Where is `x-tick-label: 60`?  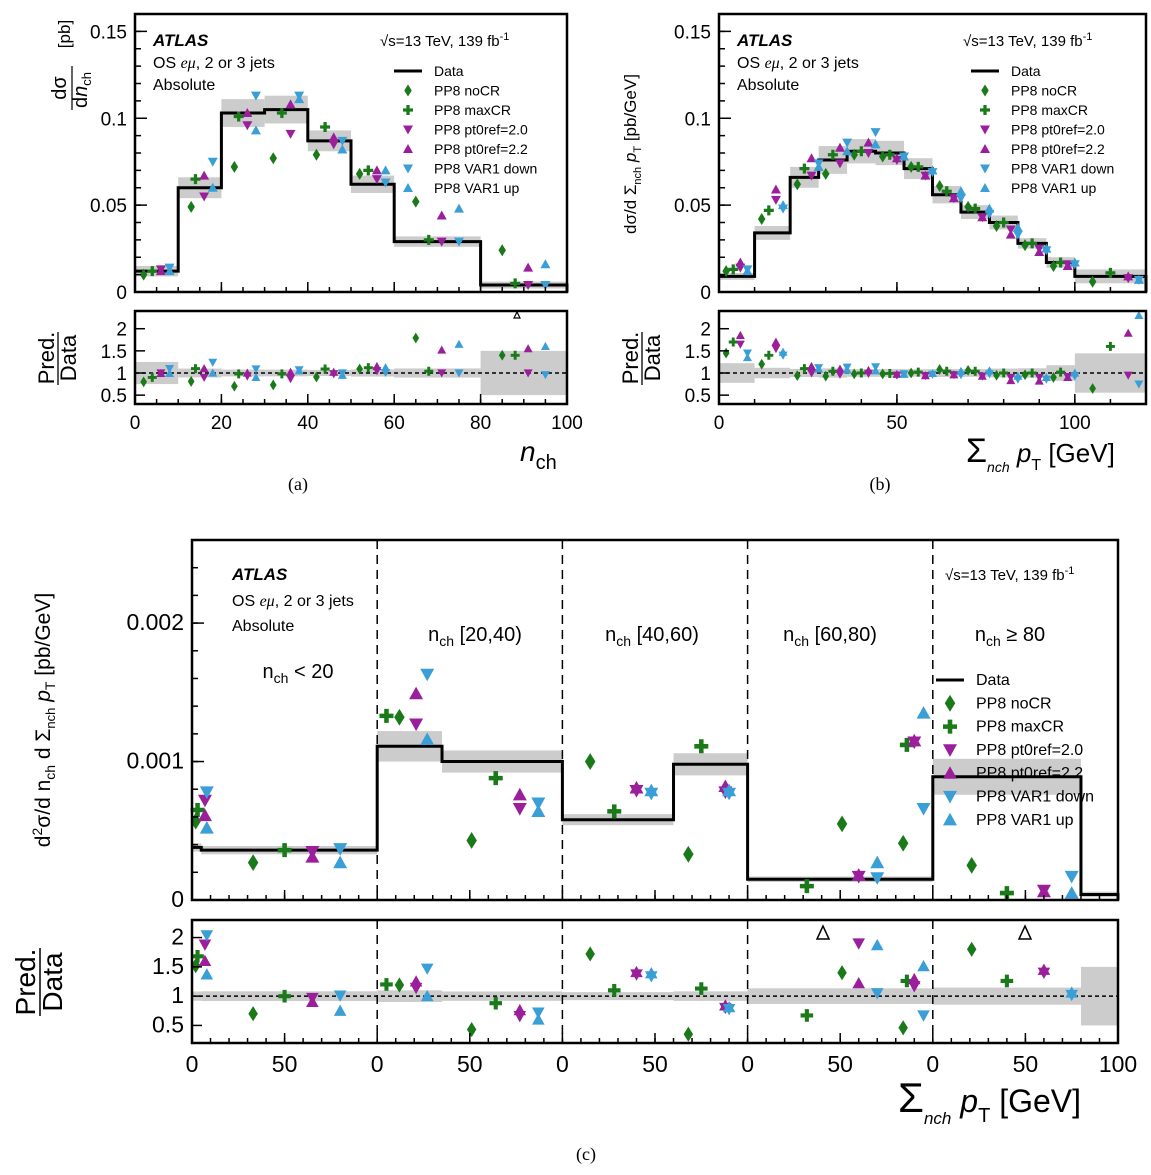 x-tick-label: 60 is located at coordinates (394, 423).